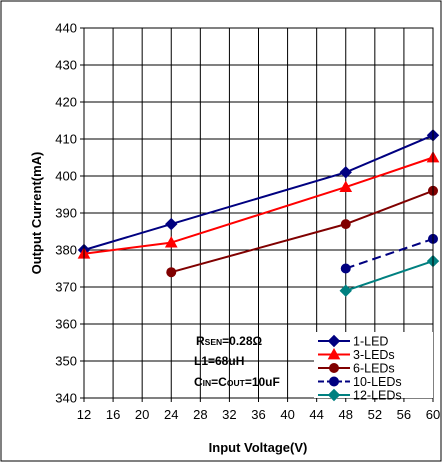 The height and width of the screenshot is (462, 442). What do you see at coordinates (229, 341) in the screenshot?
I see `annotation-rsen: RSEN=0.28Ω` at bounding box center [229, 341].